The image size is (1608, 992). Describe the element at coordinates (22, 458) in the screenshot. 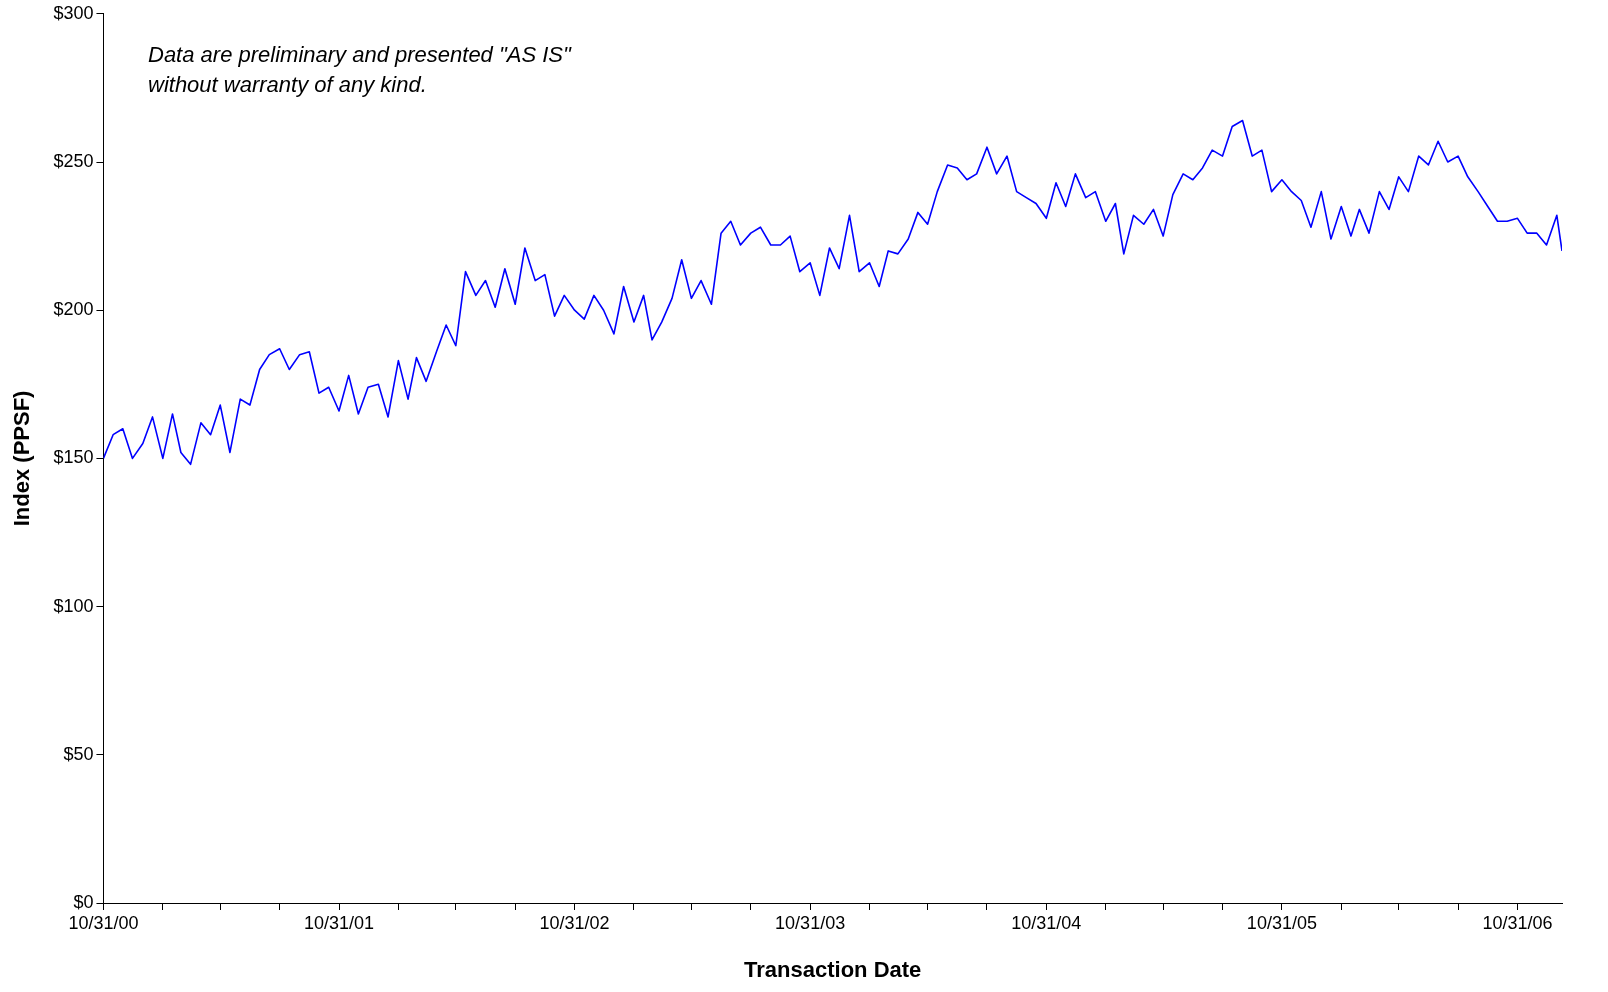

I see `y-axis-title: Index (PPSF)` at that location.